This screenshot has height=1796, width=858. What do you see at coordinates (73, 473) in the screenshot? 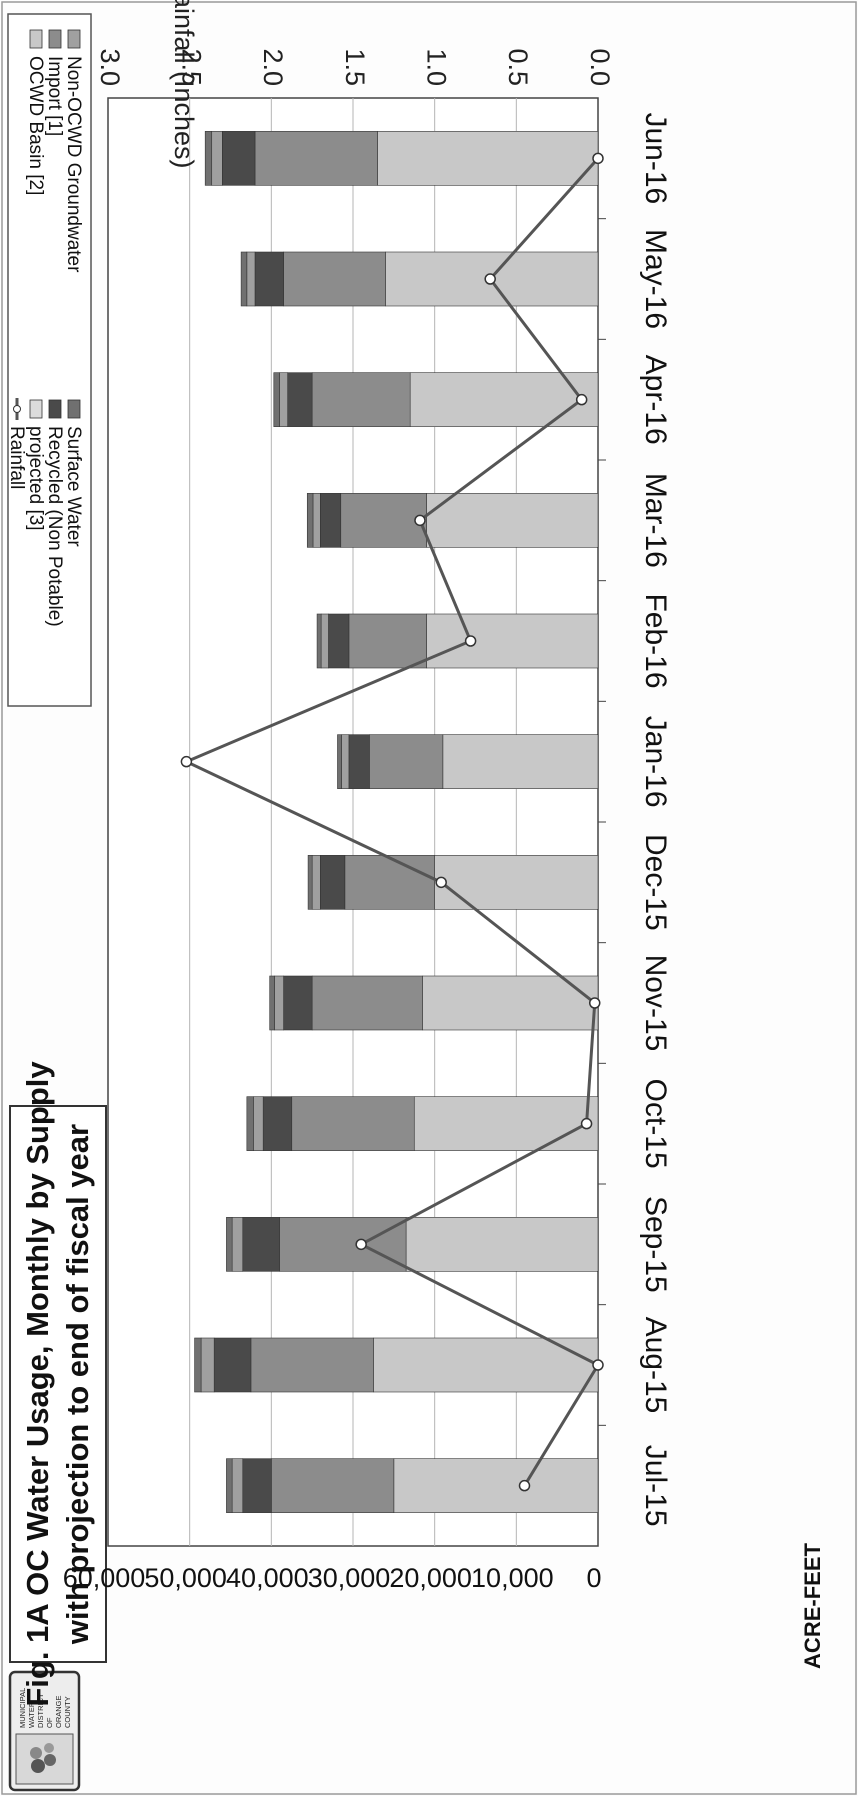
I see `legend-entry: Surface Water` at bounding box center [73, 473].